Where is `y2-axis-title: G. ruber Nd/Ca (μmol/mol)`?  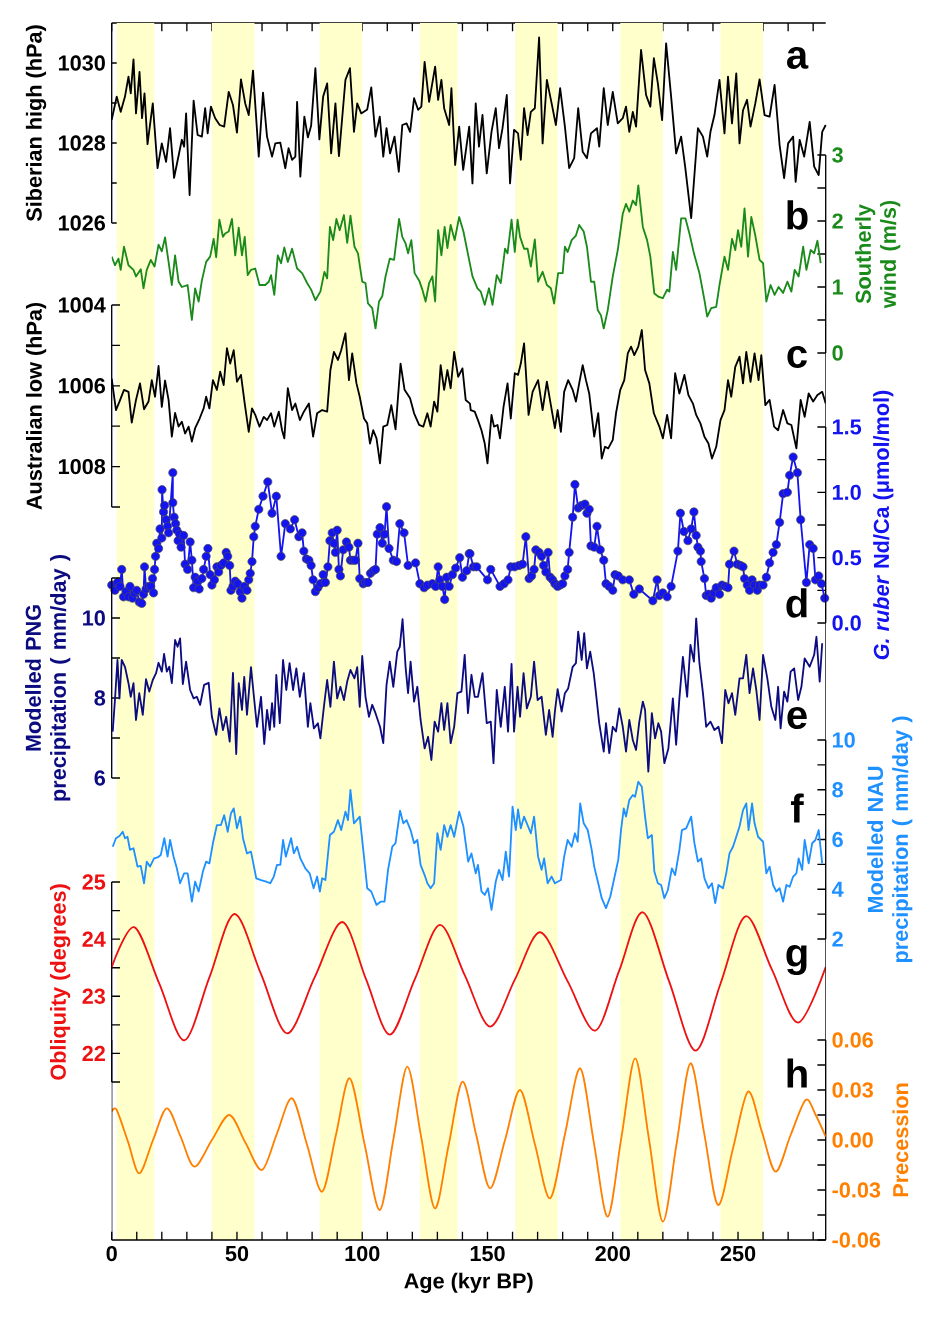 y2-axis-title: G. ruber Nd/Ca (μmol/mol) is located at coordinates (883, 525).